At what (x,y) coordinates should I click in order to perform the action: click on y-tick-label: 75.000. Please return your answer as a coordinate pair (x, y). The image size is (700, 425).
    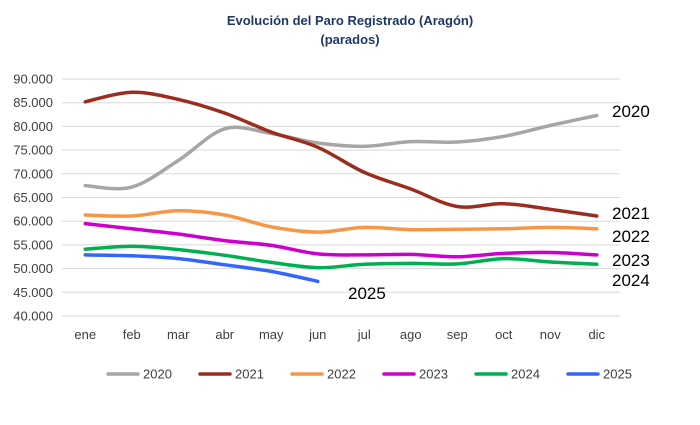
    Looking at the image, I should click on (33, 150).